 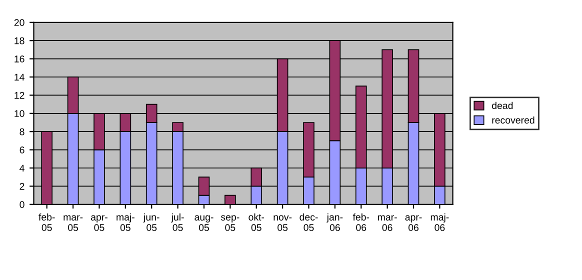 I want to click on legend-label: dead, so click(x=502, y=106).